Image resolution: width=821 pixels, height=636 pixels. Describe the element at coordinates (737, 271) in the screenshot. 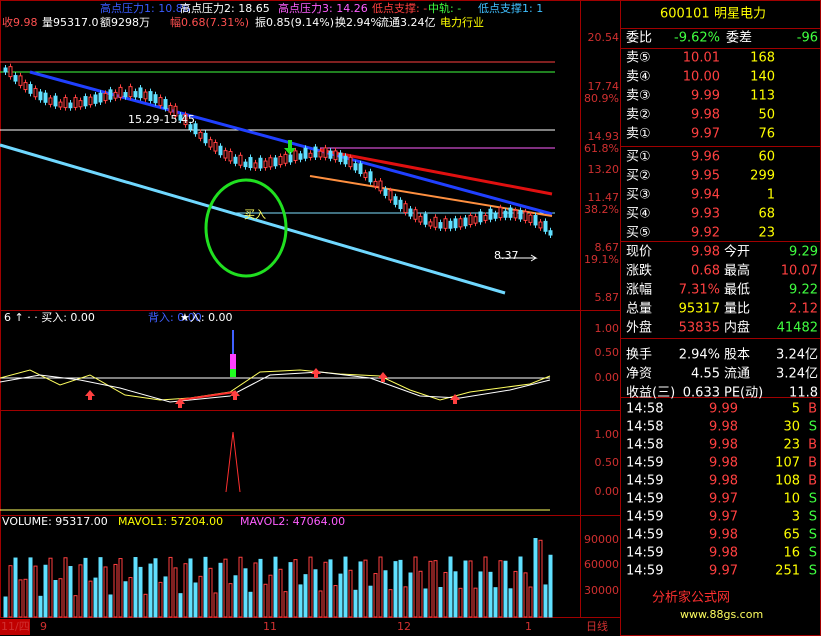

I see `stat-label: 最高` at that location.